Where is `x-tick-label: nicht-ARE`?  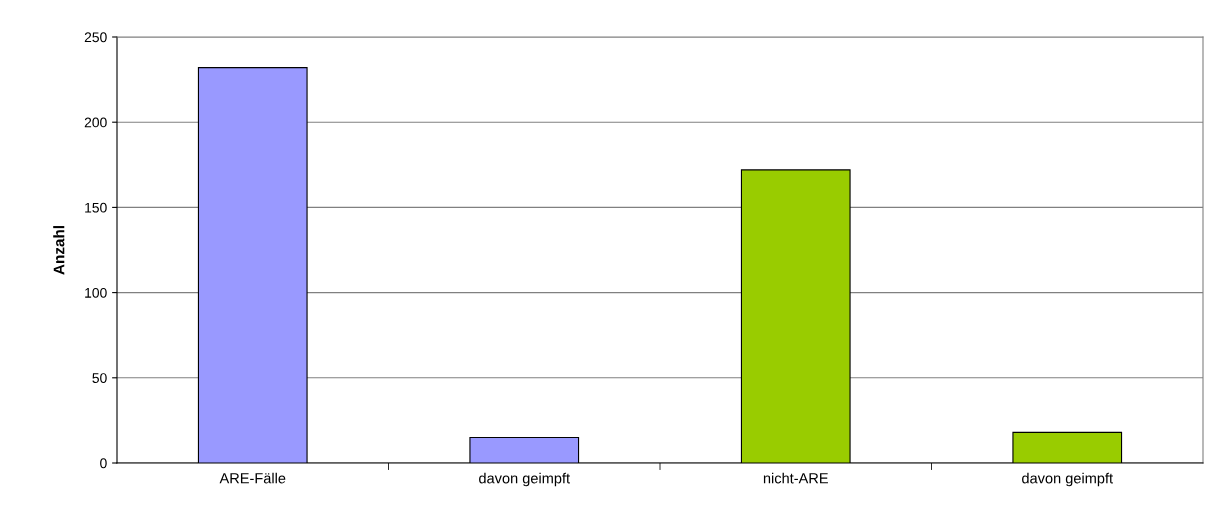
x-tick-label: nicht-ARE is located at coordinates (795, 478).